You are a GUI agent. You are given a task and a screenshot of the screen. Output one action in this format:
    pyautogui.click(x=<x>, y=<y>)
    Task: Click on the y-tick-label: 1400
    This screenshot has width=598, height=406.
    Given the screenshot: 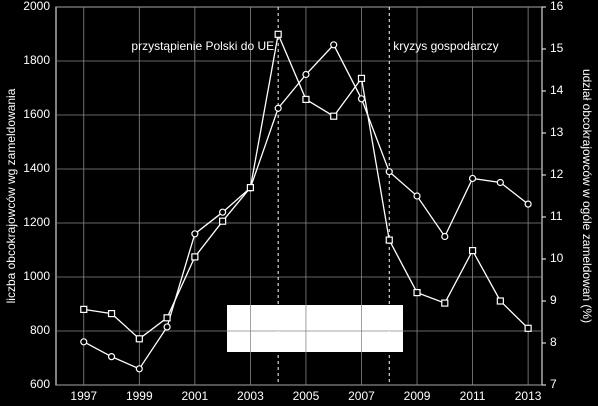 What is the action you would take?
    pyautogui.click(x=36, y=168)
    